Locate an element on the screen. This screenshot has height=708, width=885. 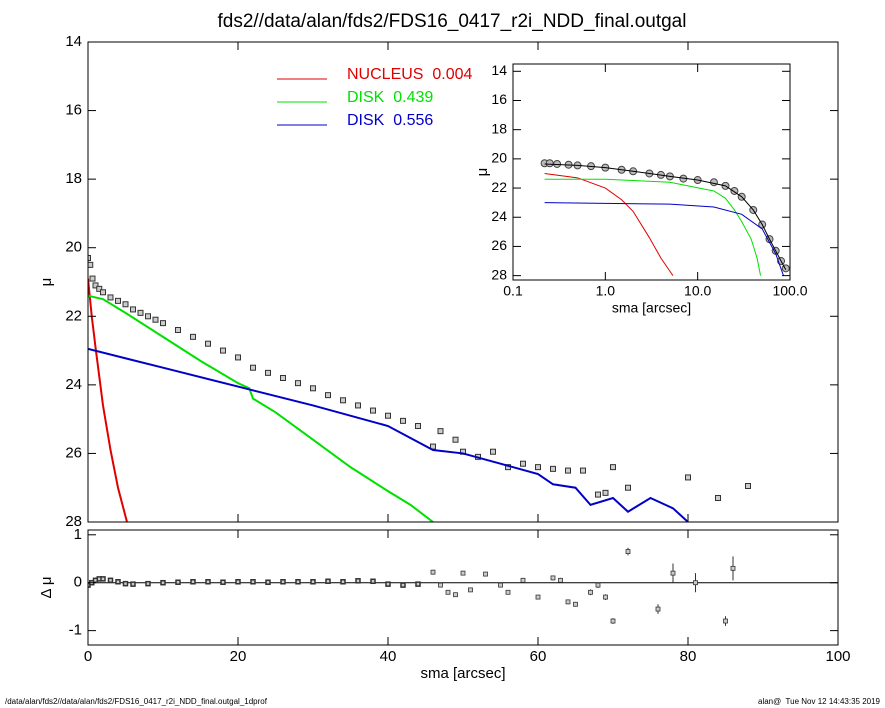
y-tick-label: 14 is located at coordinates (499, 70).